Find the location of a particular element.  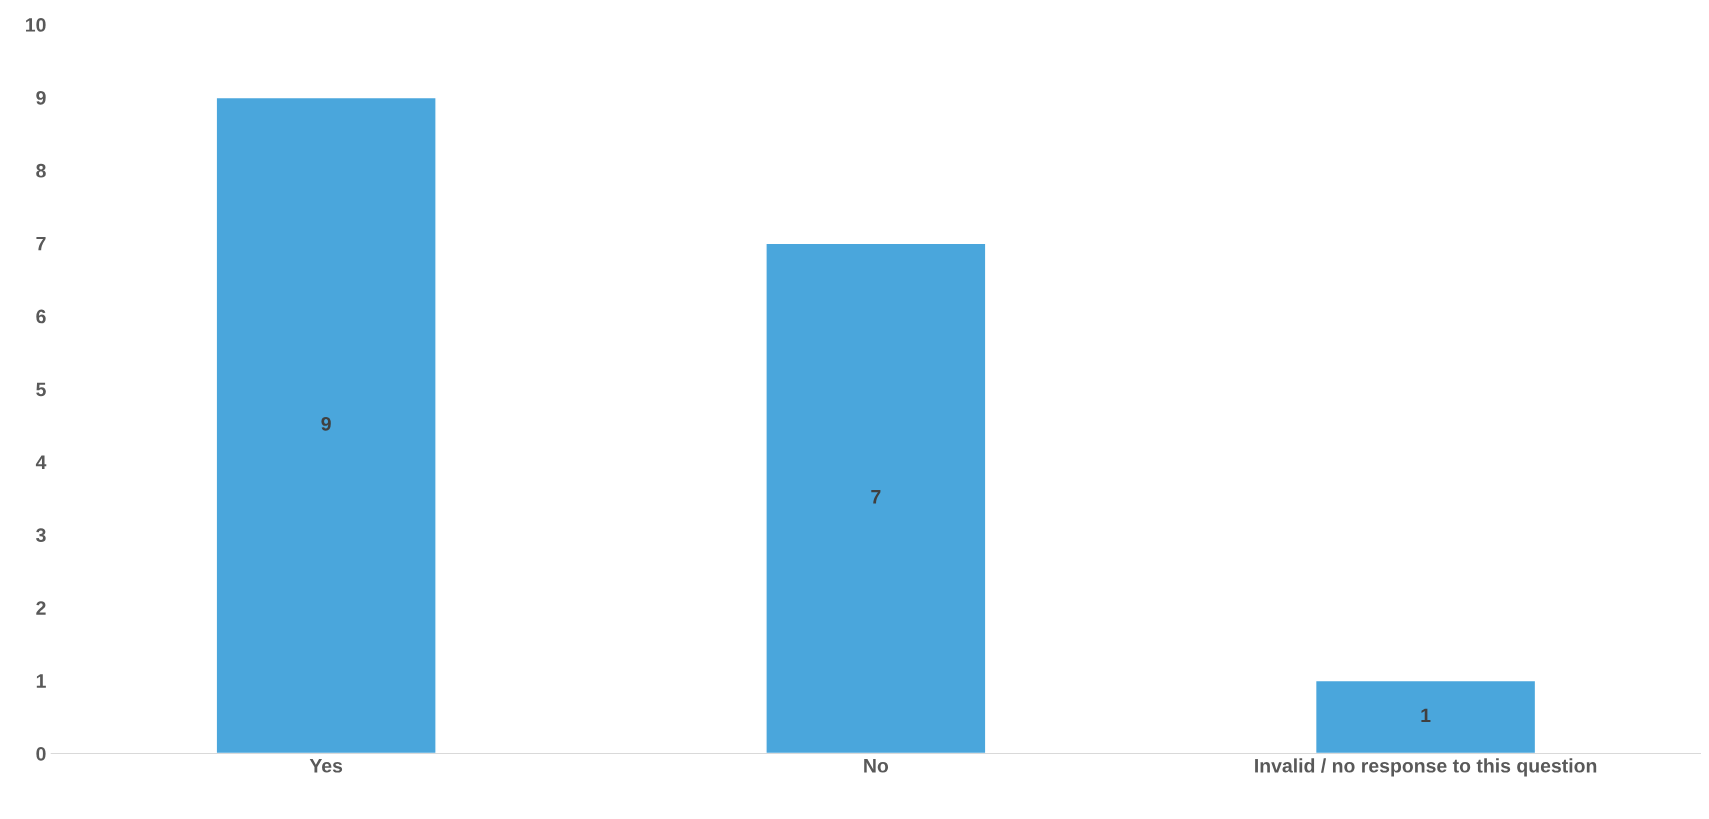

data-label: 1 is located at coordinates (1426, 715).